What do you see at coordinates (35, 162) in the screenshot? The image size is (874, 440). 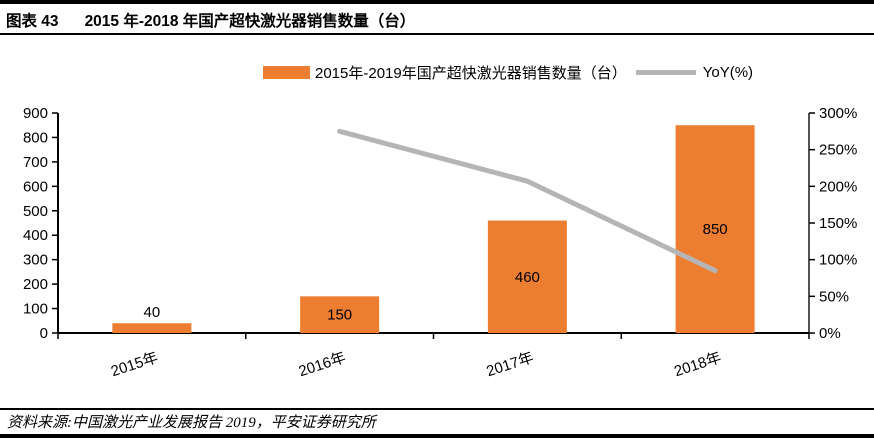 I see `left-axis-tick-label: 700` at bounding box center [35, 162].